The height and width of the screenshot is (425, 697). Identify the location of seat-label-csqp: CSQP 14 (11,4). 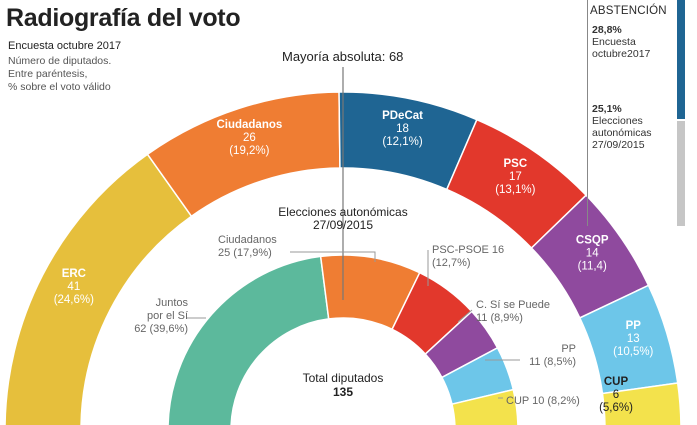
(592, 254).